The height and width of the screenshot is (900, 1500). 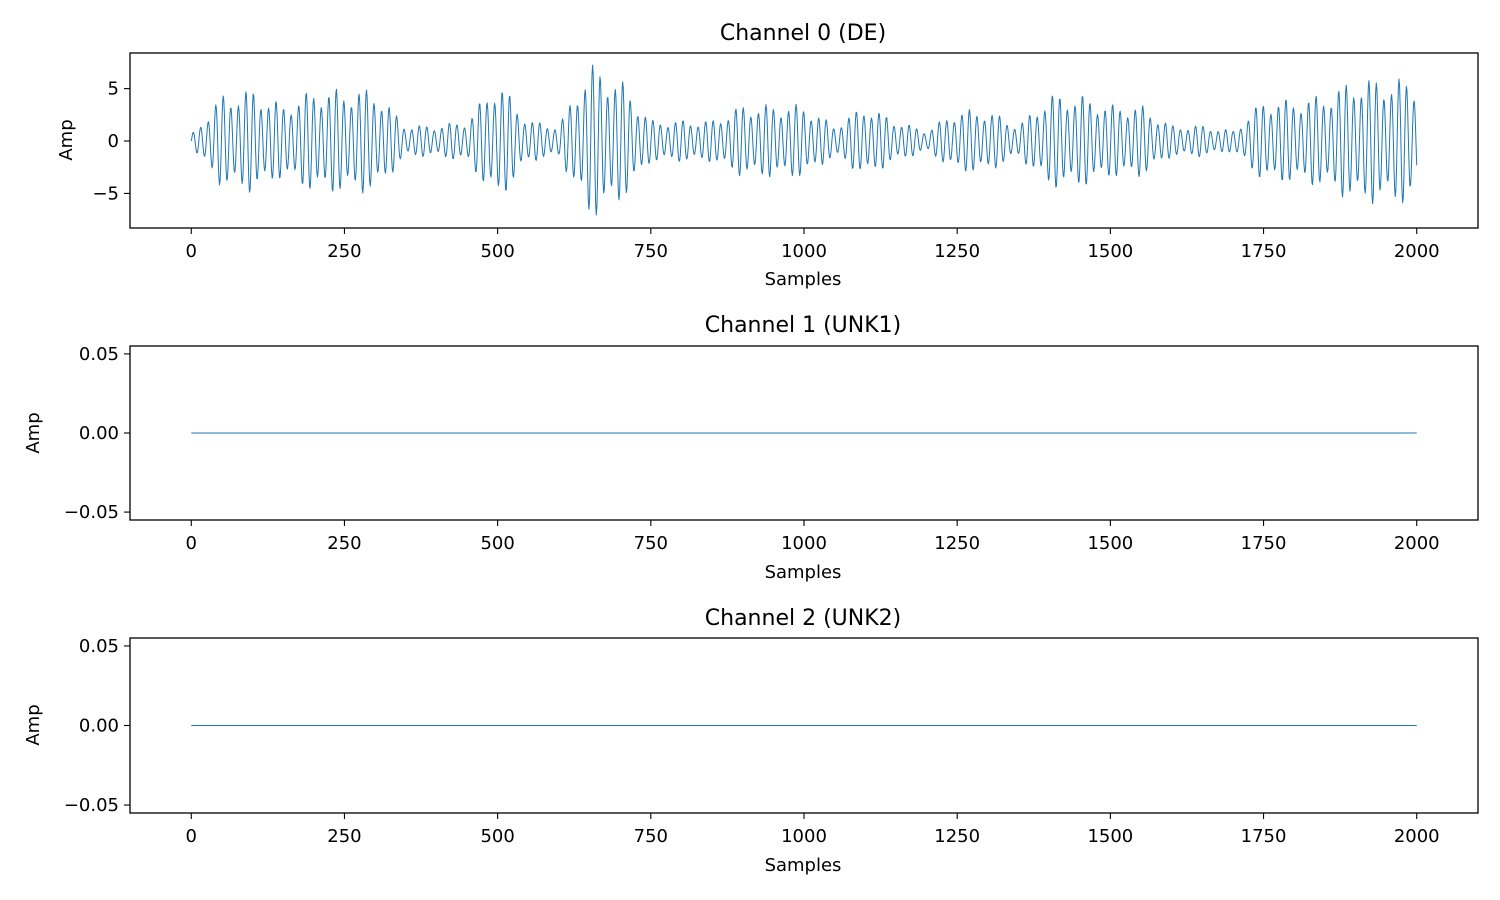 What do you see at coordinates (803, 865) in the screenshot?
I see `channel-2-xlabel: Samples` at bounding box center [803, 865].